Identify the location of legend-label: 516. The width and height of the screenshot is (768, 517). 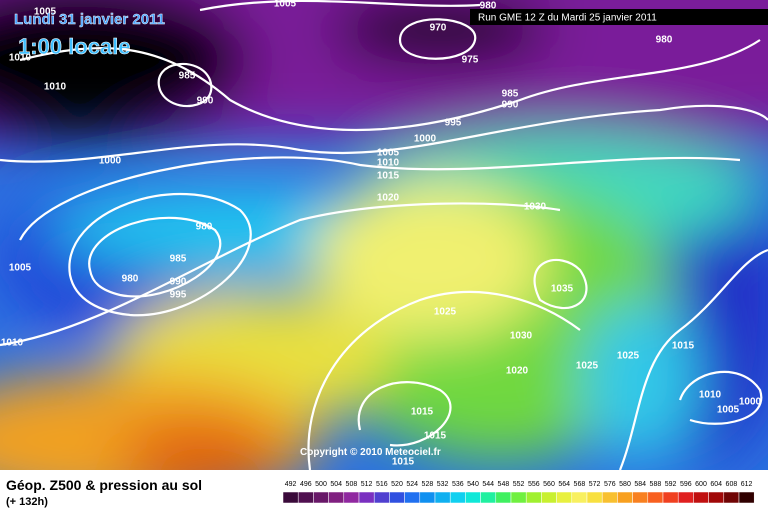
(382, 484).